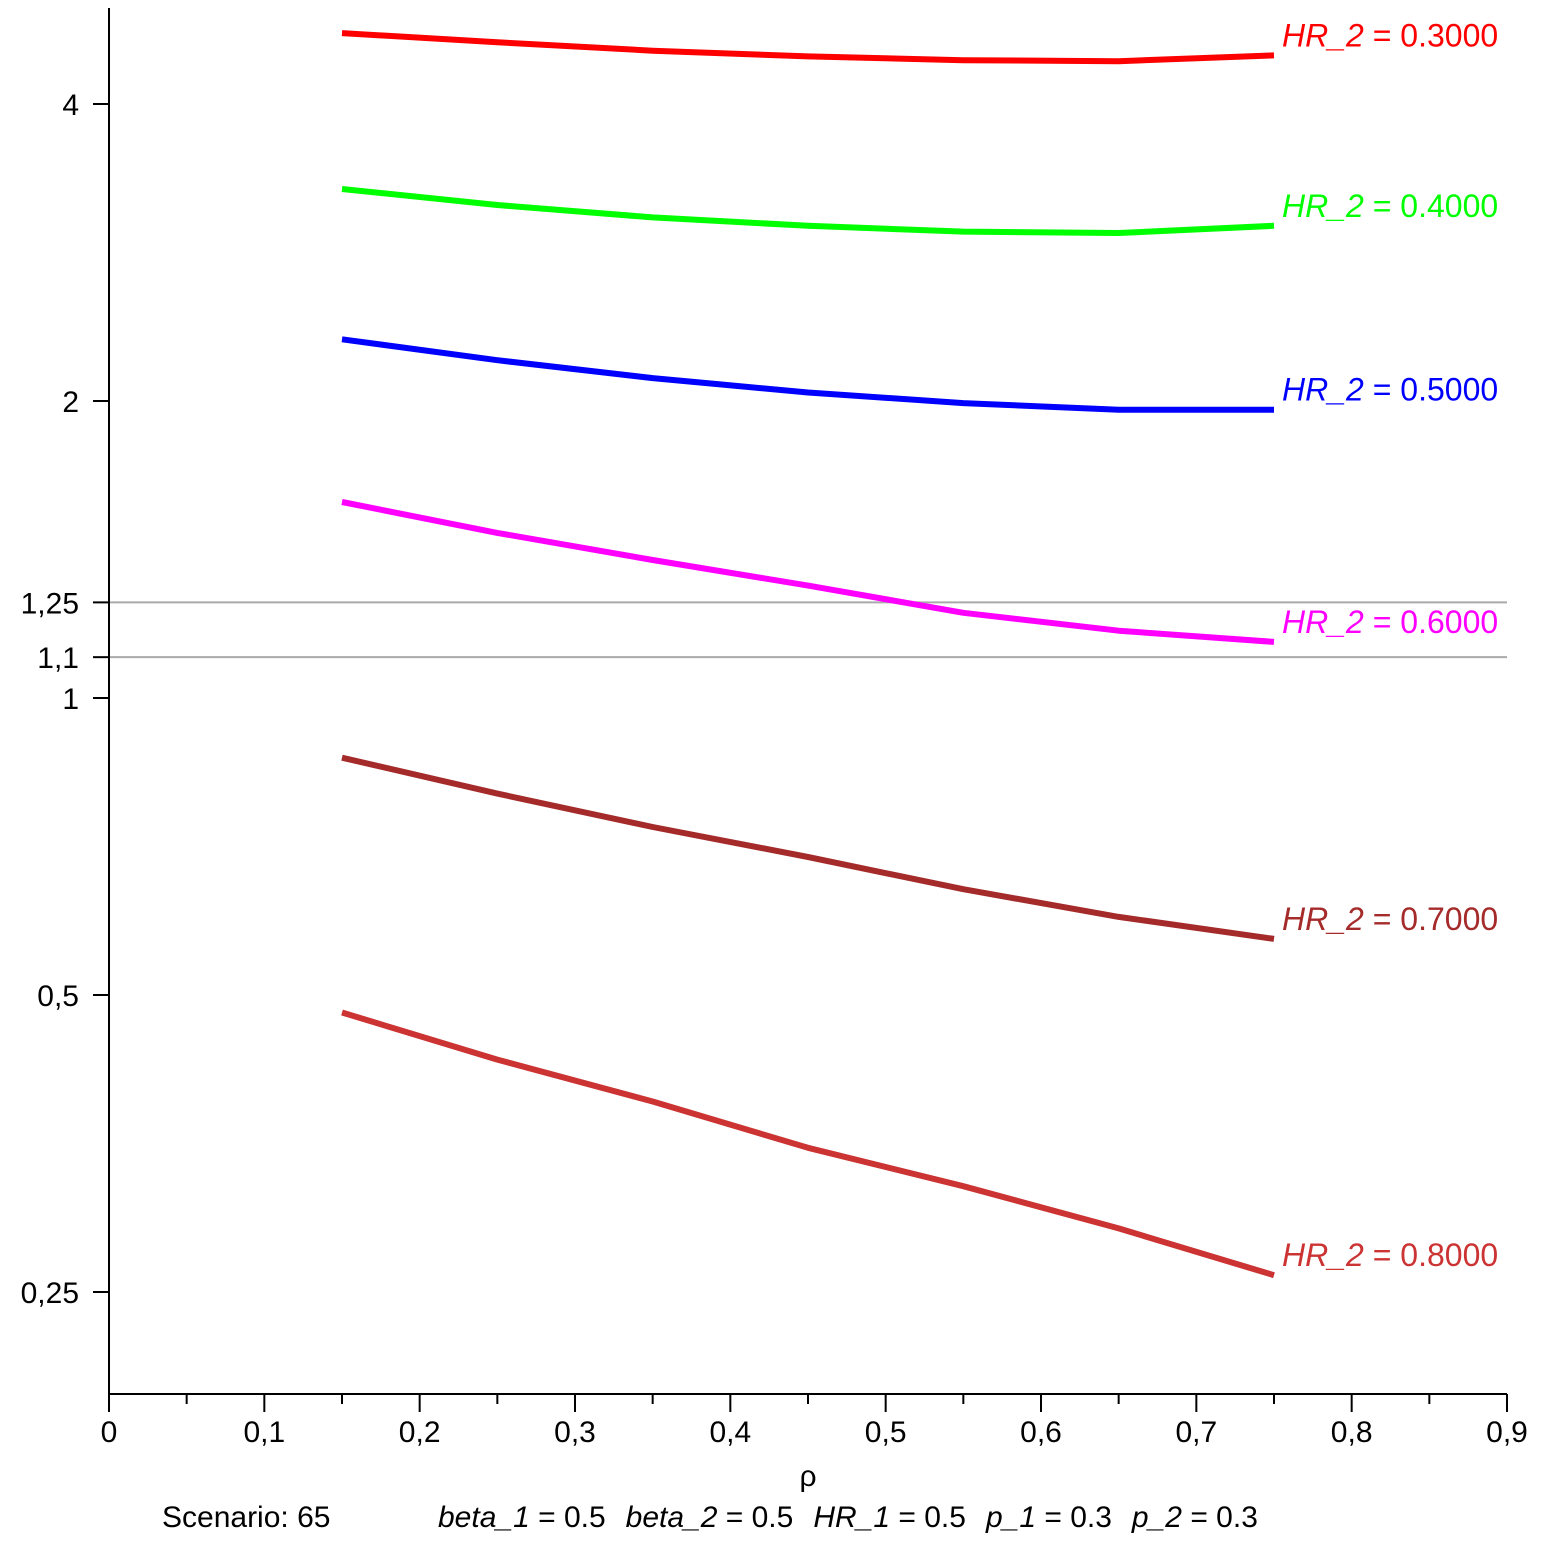  What do you see at coordinates (1431, 206) in the screenshot?
I see `series-label-value: = 0.4000` at bounding box center [1431, 206].